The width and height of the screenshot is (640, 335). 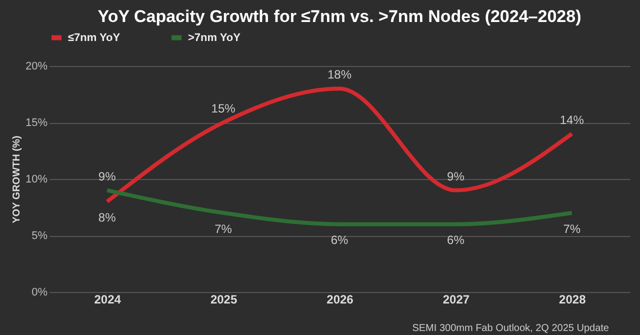 I want to click on x-tick-label: 2028, so click(x=572, y=299).